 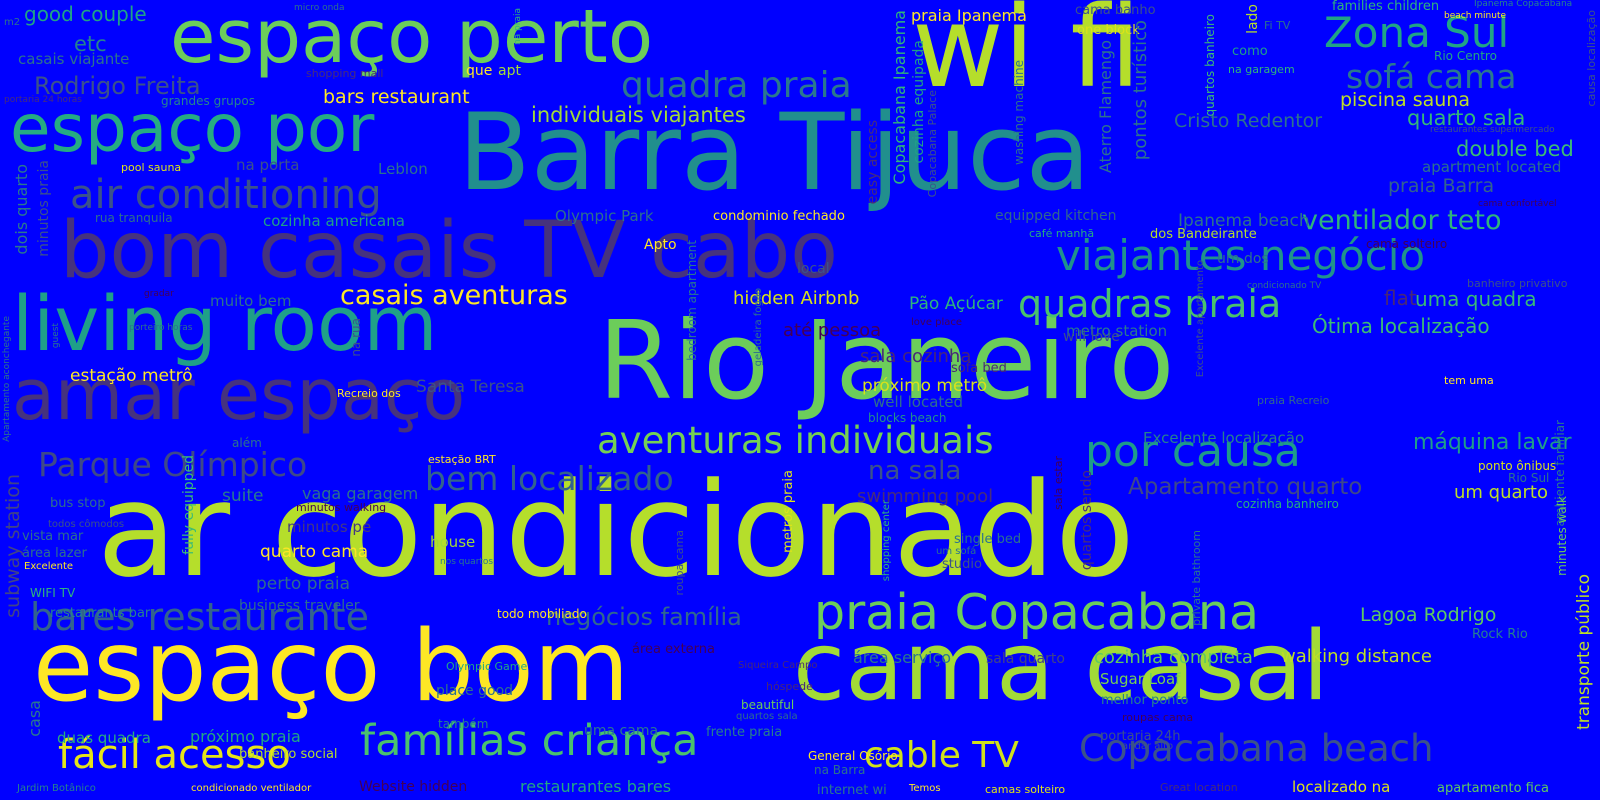 I want to click on cloud-word: sofá cama, so click(x=1431, y=76).